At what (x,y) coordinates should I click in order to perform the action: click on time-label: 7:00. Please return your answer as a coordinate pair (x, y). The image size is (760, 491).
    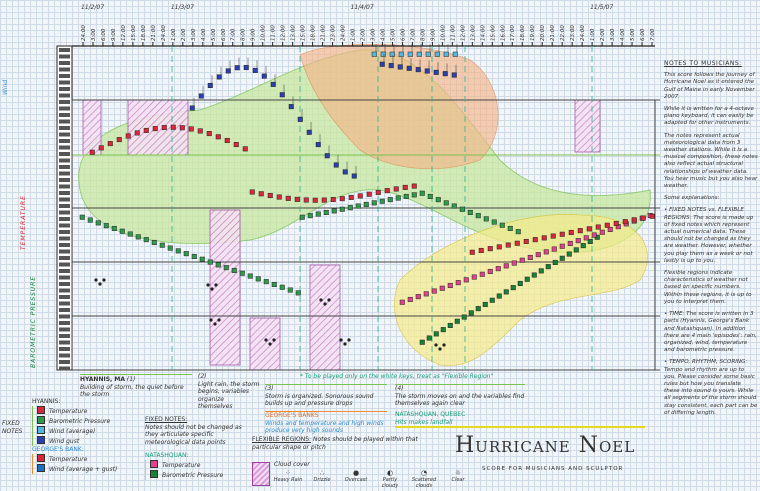
    Looking at the image, I should click on (234, 34).